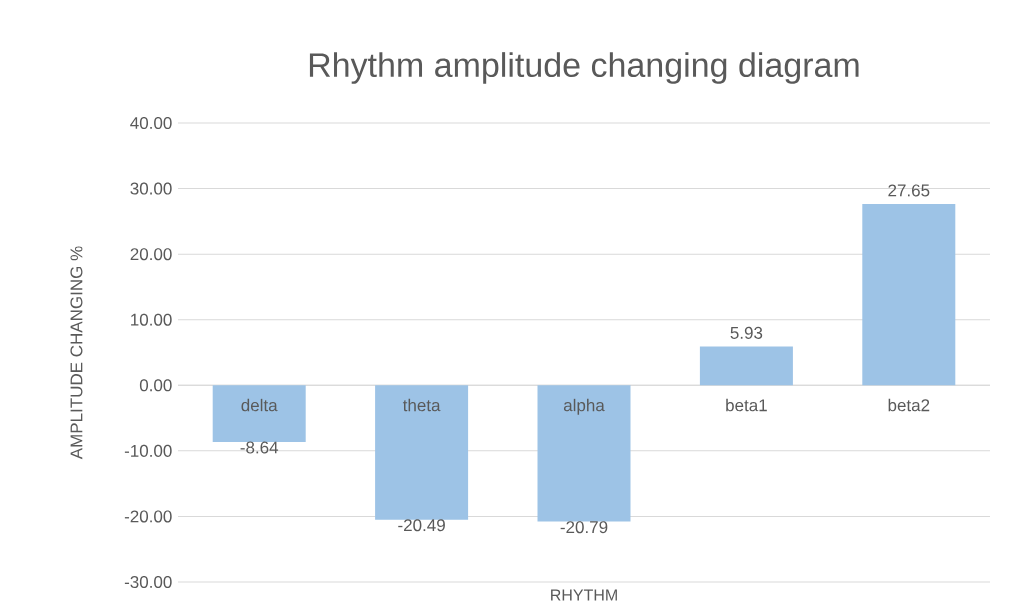  Describe the element at coordinates (151, 123) in the screenshot. I see `y-tick-label: 40.00` at that location.